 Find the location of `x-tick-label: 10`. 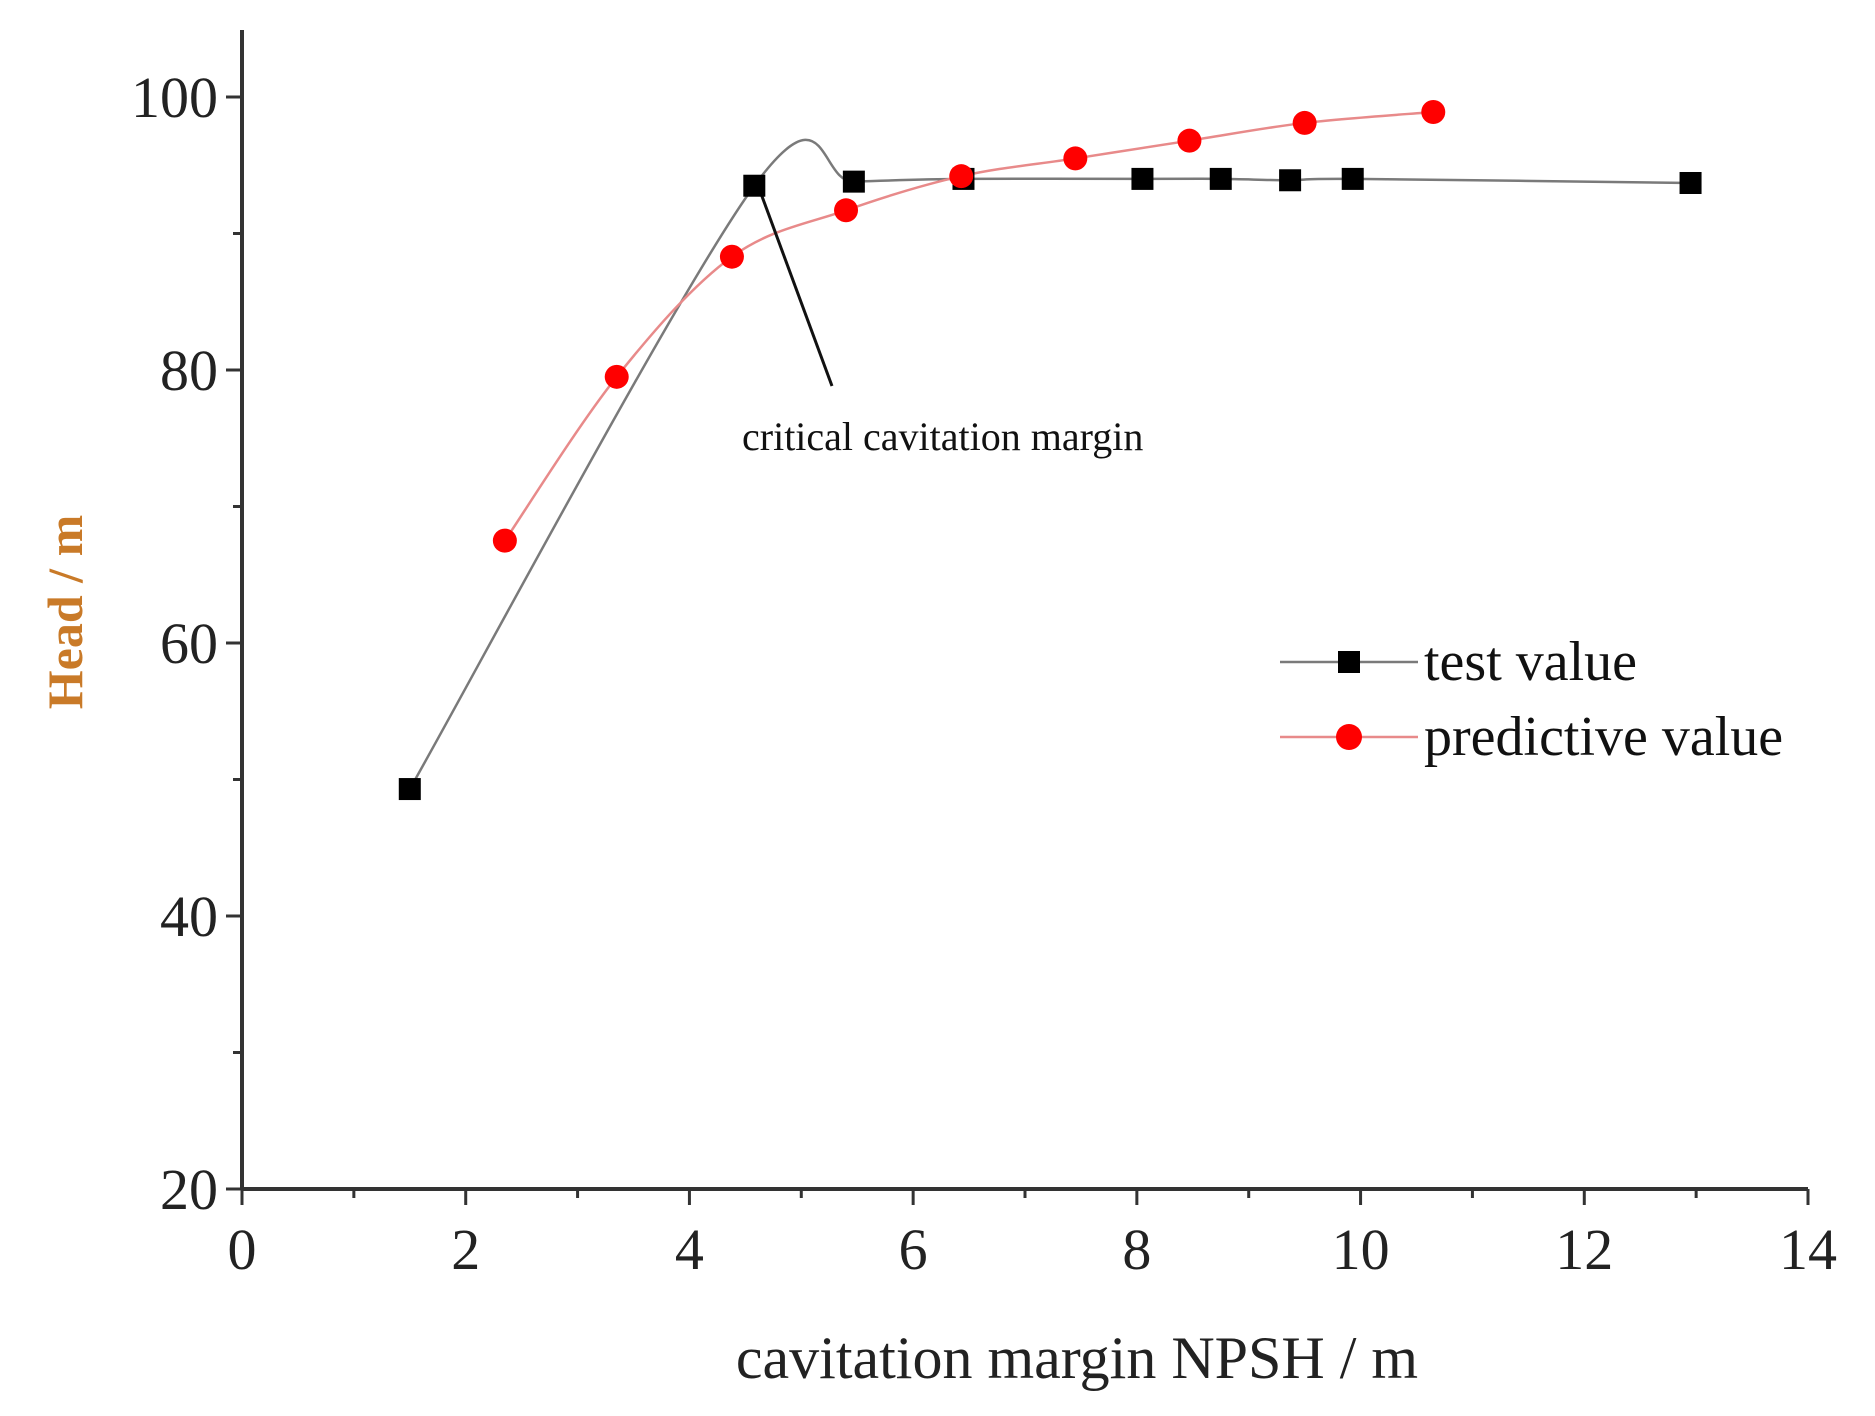

x-tick-label: 10 is located at coordinates (1361, 1249).